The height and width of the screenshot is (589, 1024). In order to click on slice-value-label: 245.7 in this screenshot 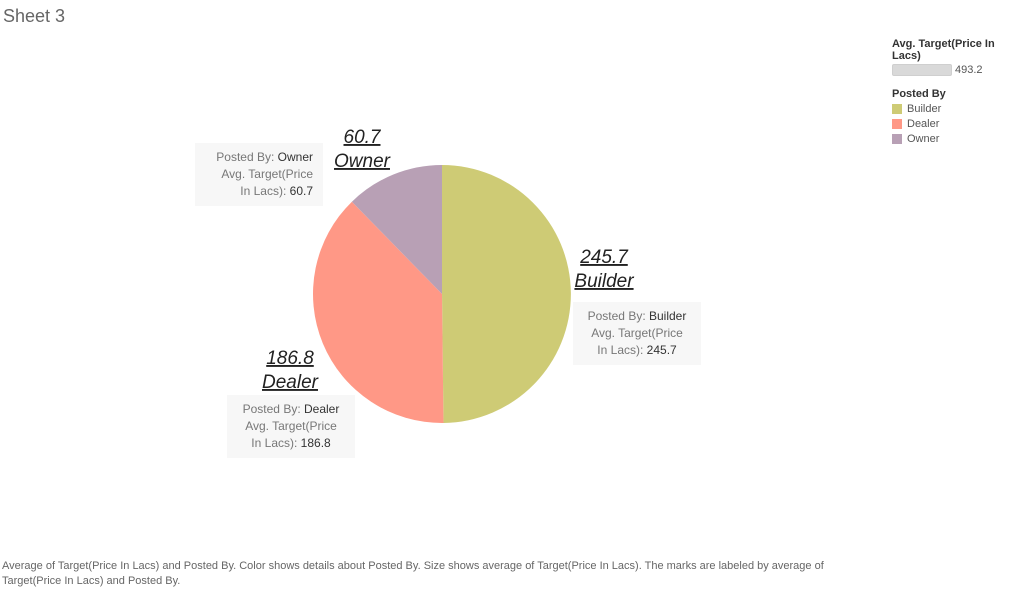, I will do `click(604, 257)`.